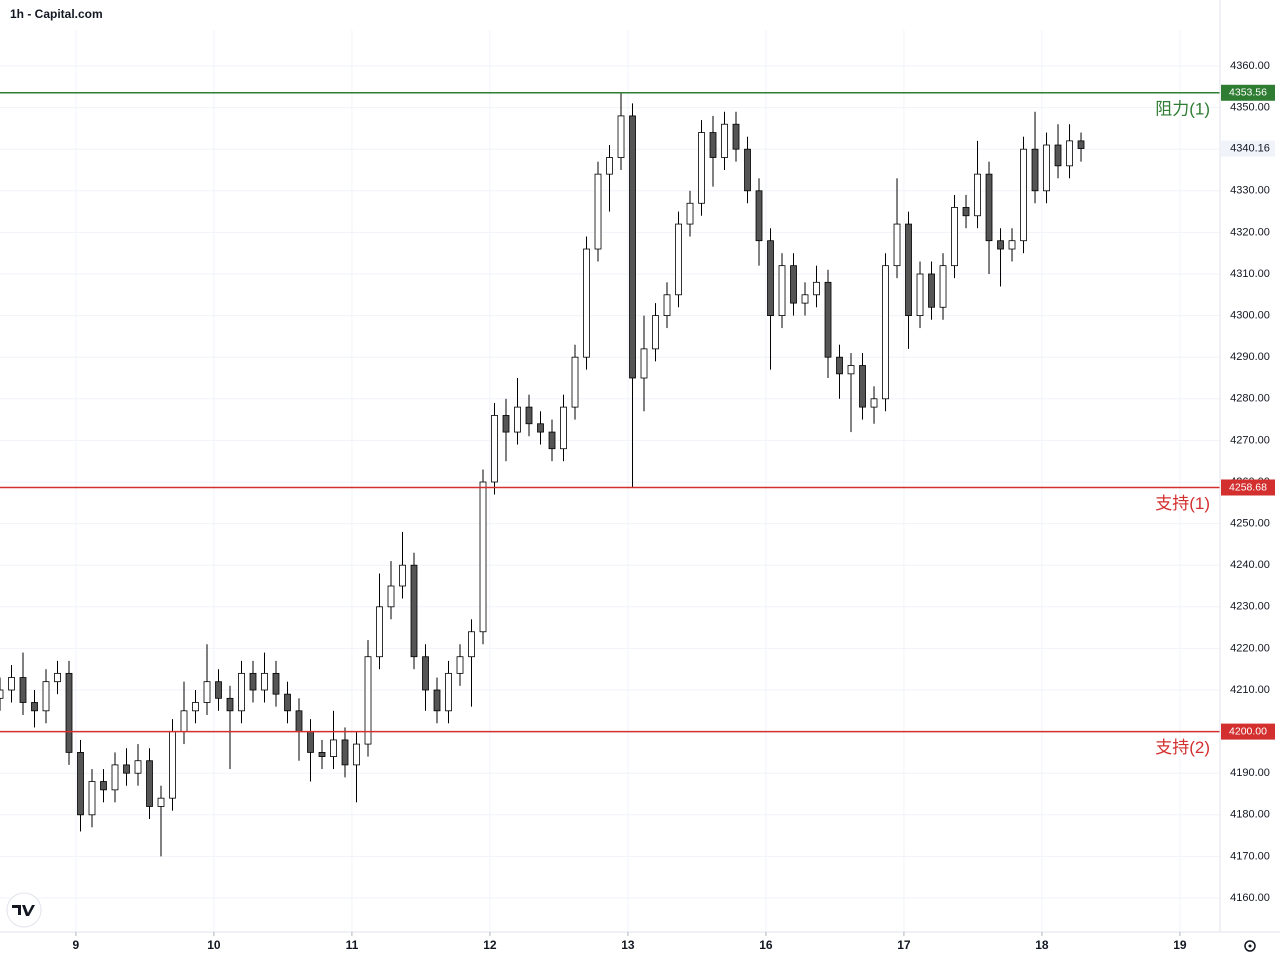 The height and width of the screenshot is (960, 1280). I want to click on y-tick-label: 4310.00, so click(1250, 274).